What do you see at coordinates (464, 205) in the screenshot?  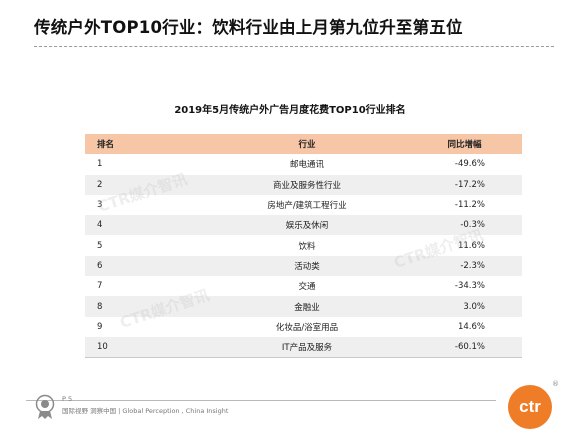 I see `change-cell: -11.2%` at bounding box center [464, 205].